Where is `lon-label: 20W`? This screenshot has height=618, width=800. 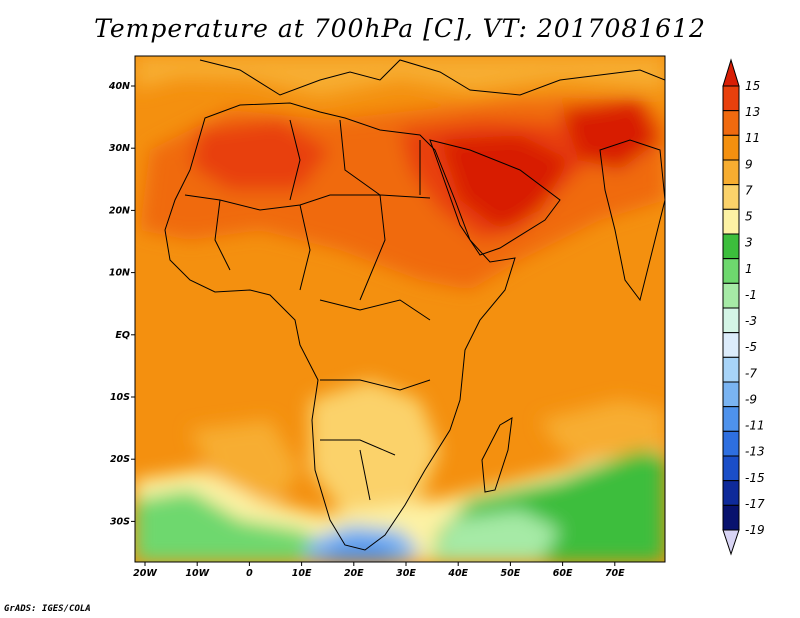 lon-label: 20W is located at coordinates (145, 573).